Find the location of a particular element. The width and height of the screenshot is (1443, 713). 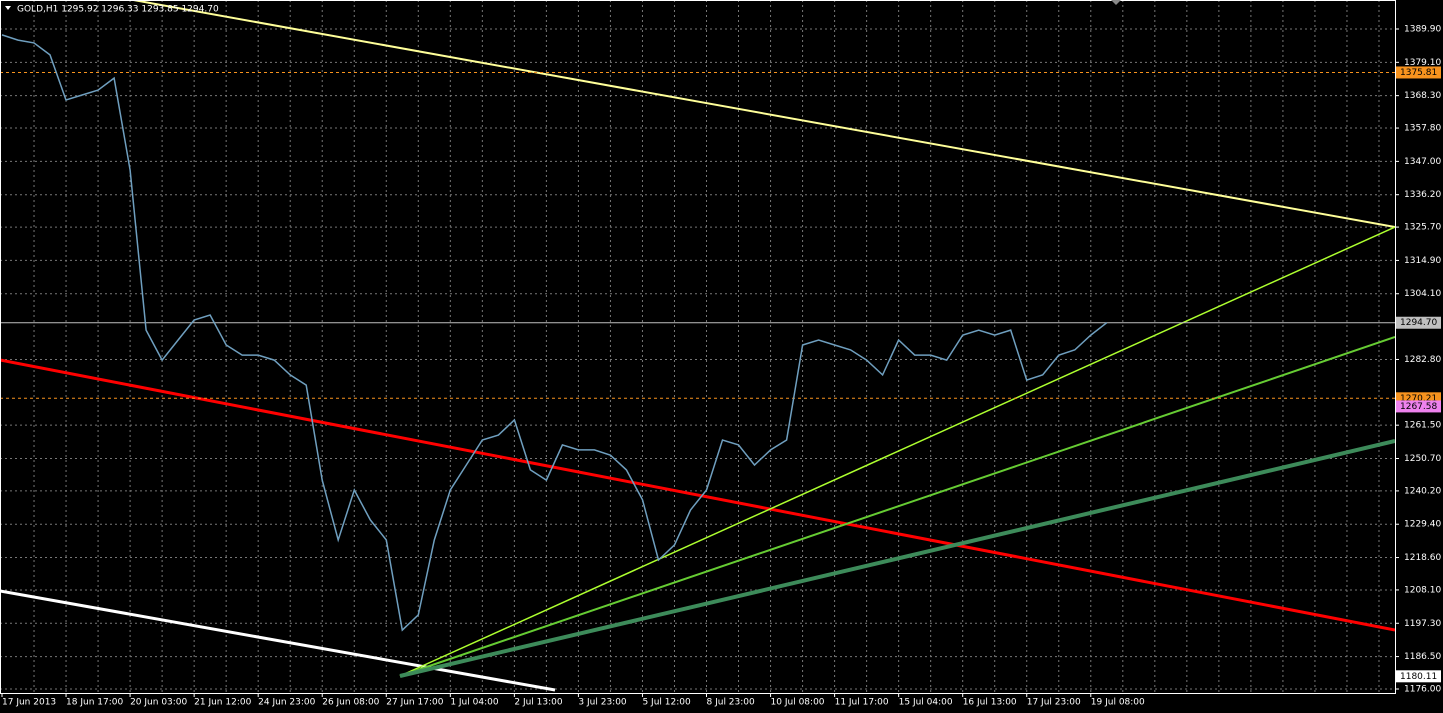

x-tick-label: 2 Jul 13:00 is located at coordinates (538, 703).